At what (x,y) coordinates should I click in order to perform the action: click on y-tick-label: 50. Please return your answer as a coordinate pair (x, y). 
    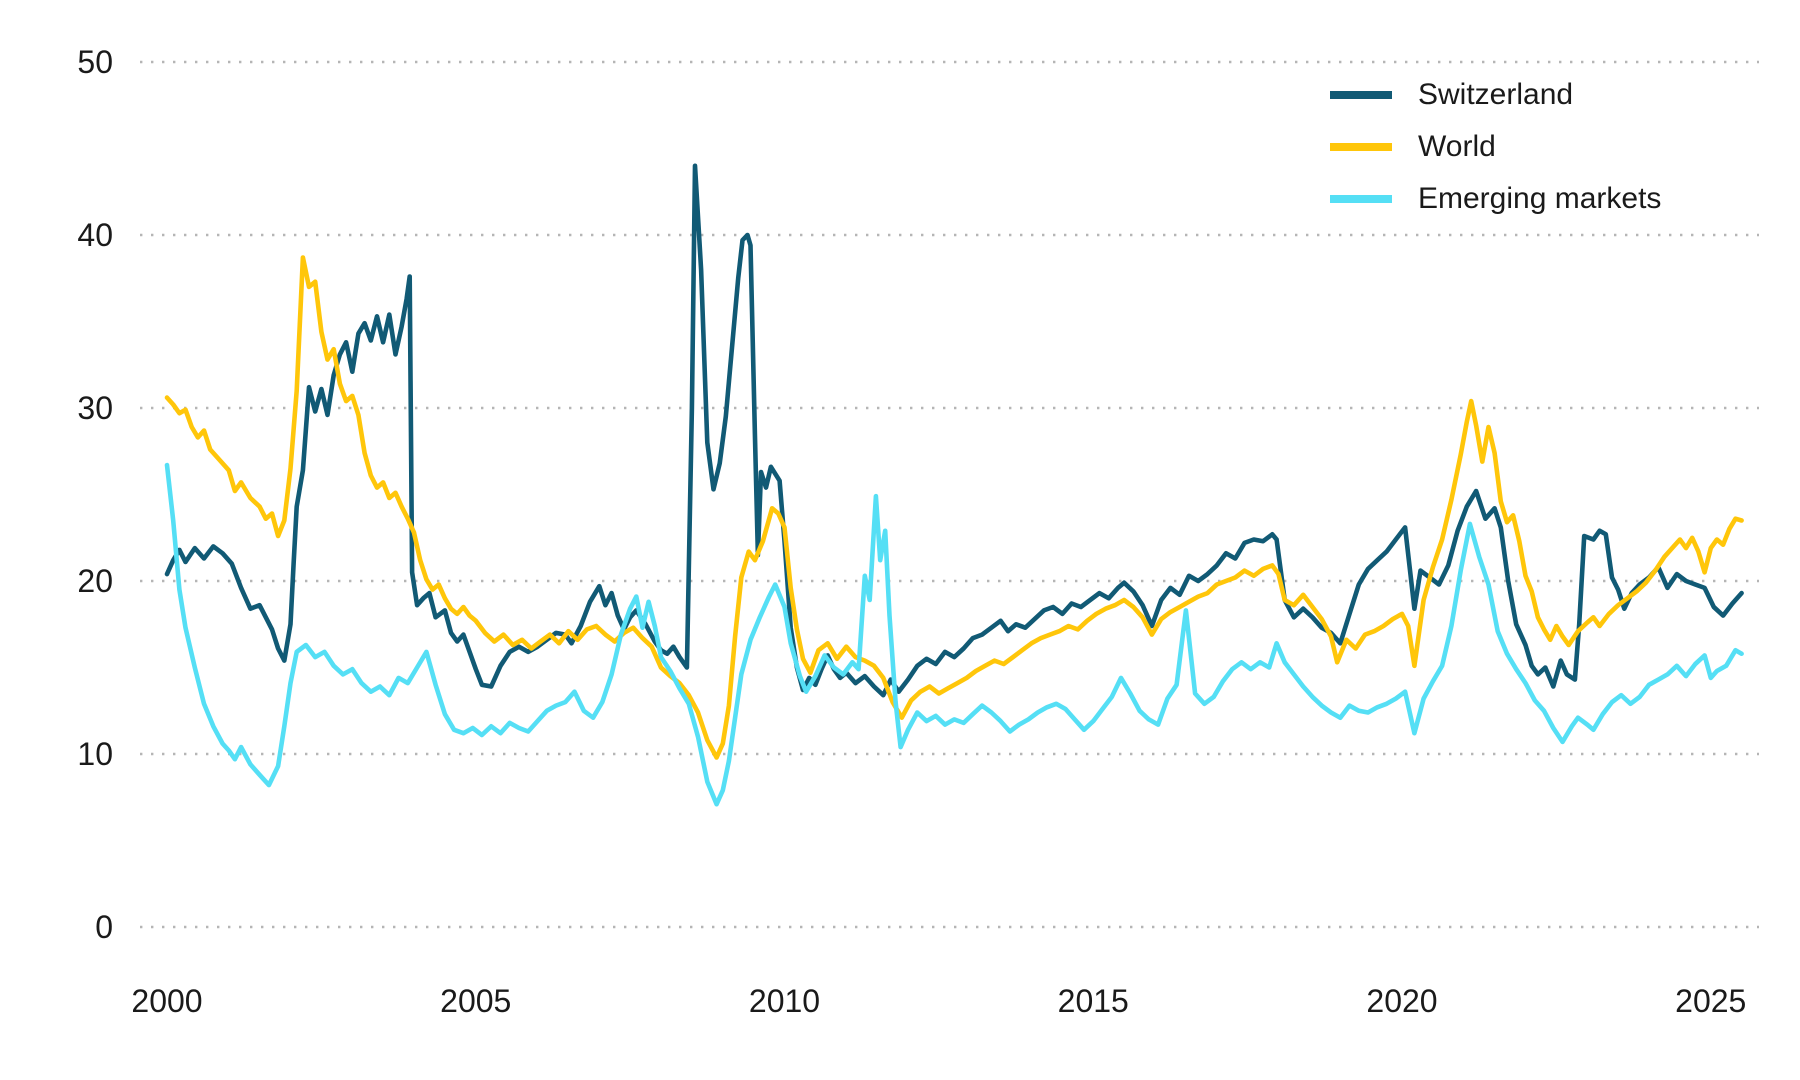
    Looking at the image, I should click on (95, 62).